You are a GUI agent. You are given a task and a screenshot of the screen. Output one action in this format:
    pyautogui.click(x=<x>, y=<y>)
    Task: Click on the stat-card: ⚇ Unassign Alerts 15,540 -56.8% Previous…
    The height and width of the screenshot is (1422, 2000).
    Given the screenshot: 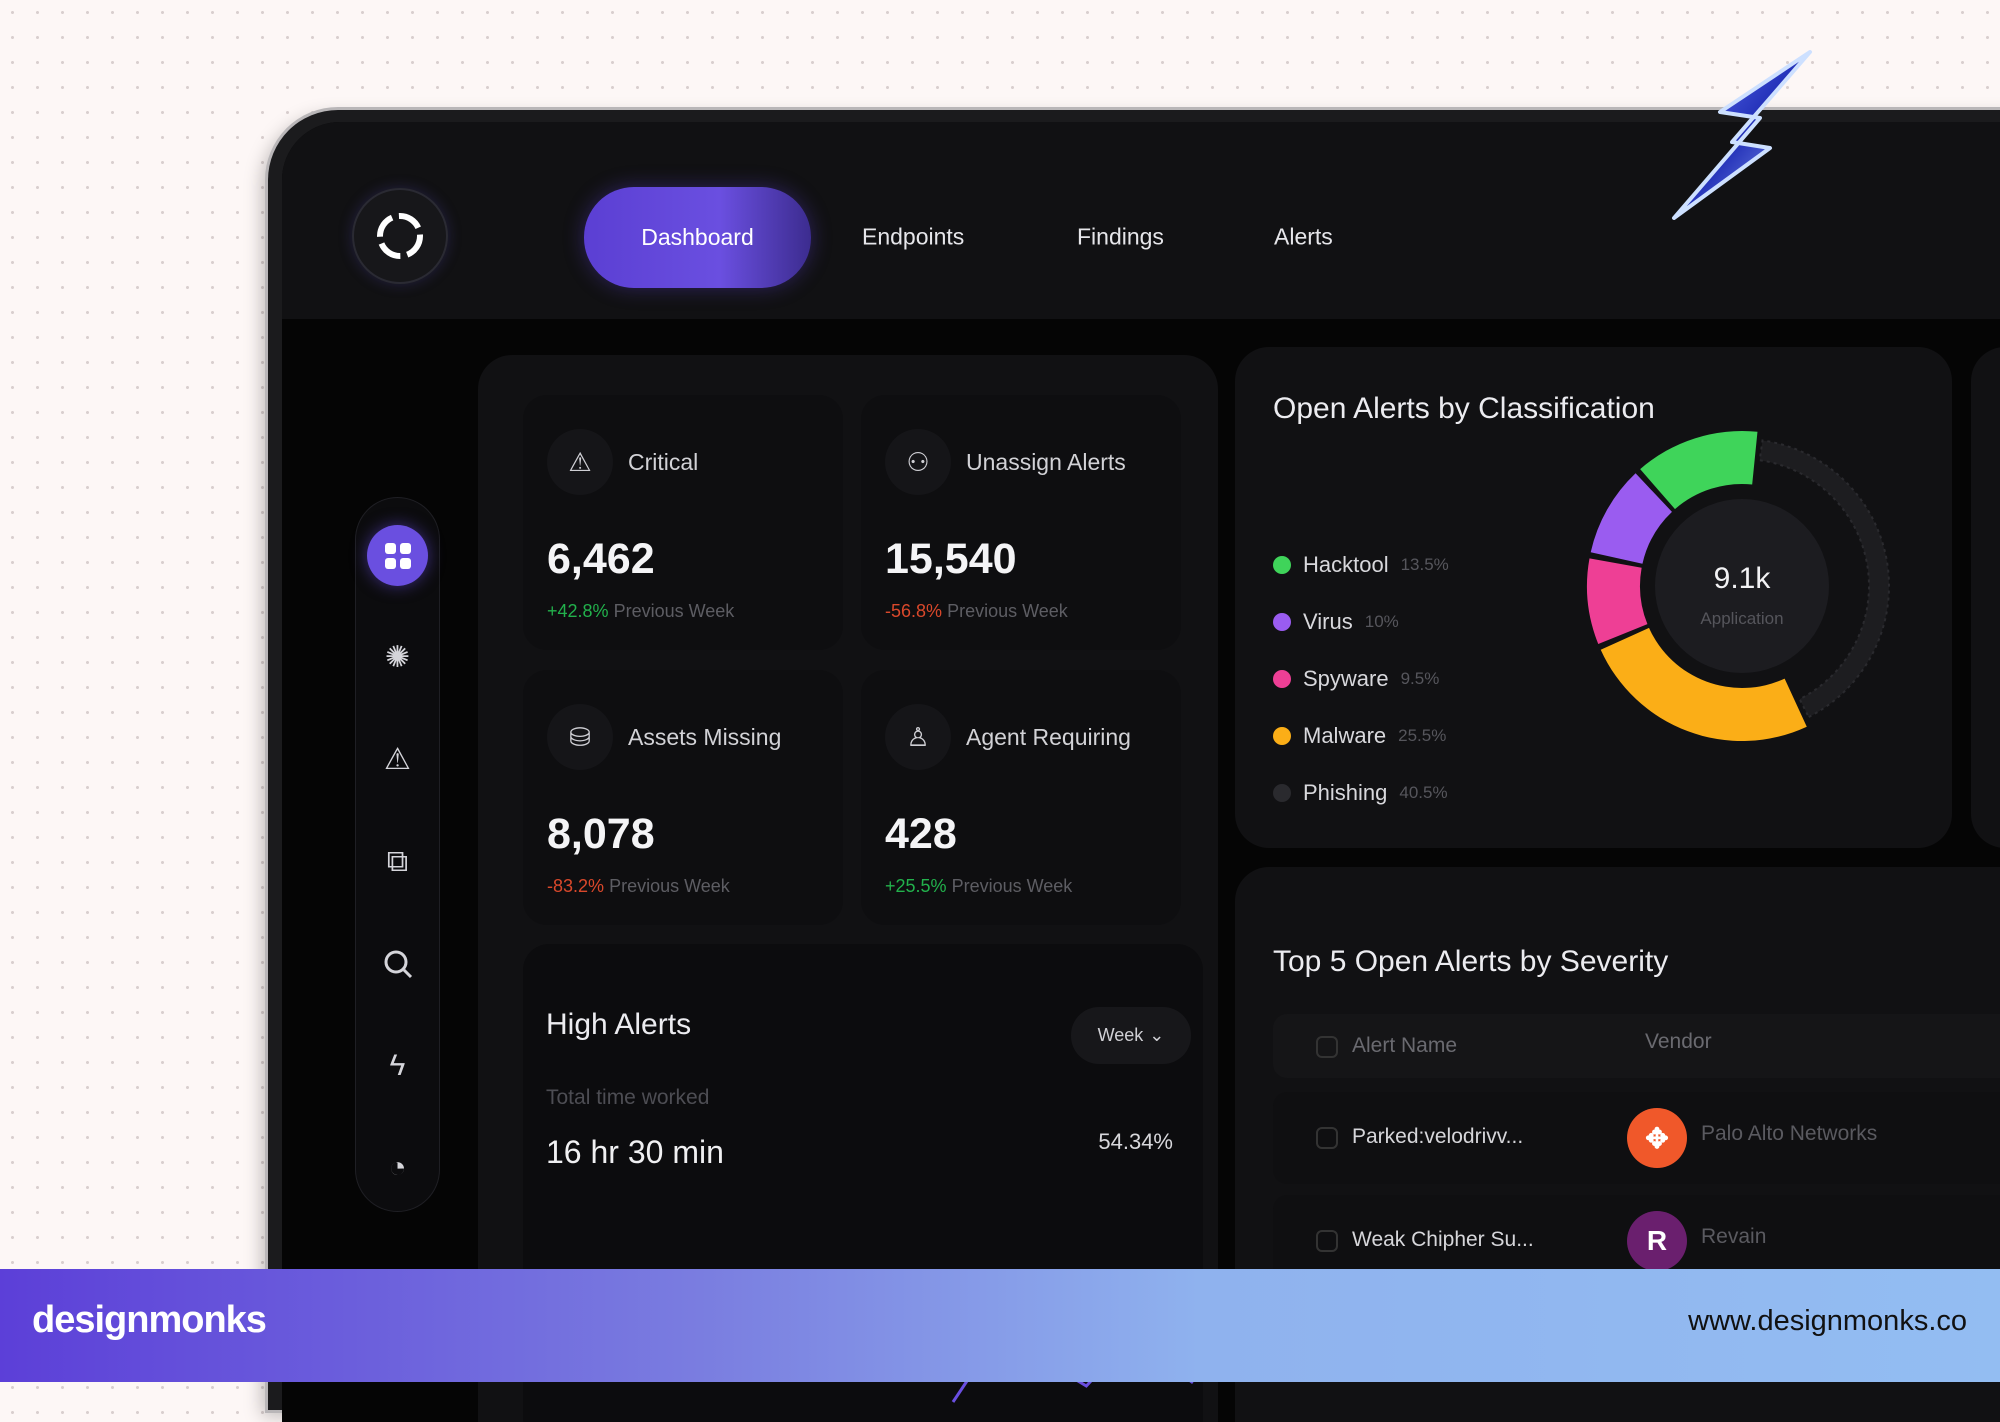 What is the action you would take?
    pyautogui.click(x=1021, y=522)
    